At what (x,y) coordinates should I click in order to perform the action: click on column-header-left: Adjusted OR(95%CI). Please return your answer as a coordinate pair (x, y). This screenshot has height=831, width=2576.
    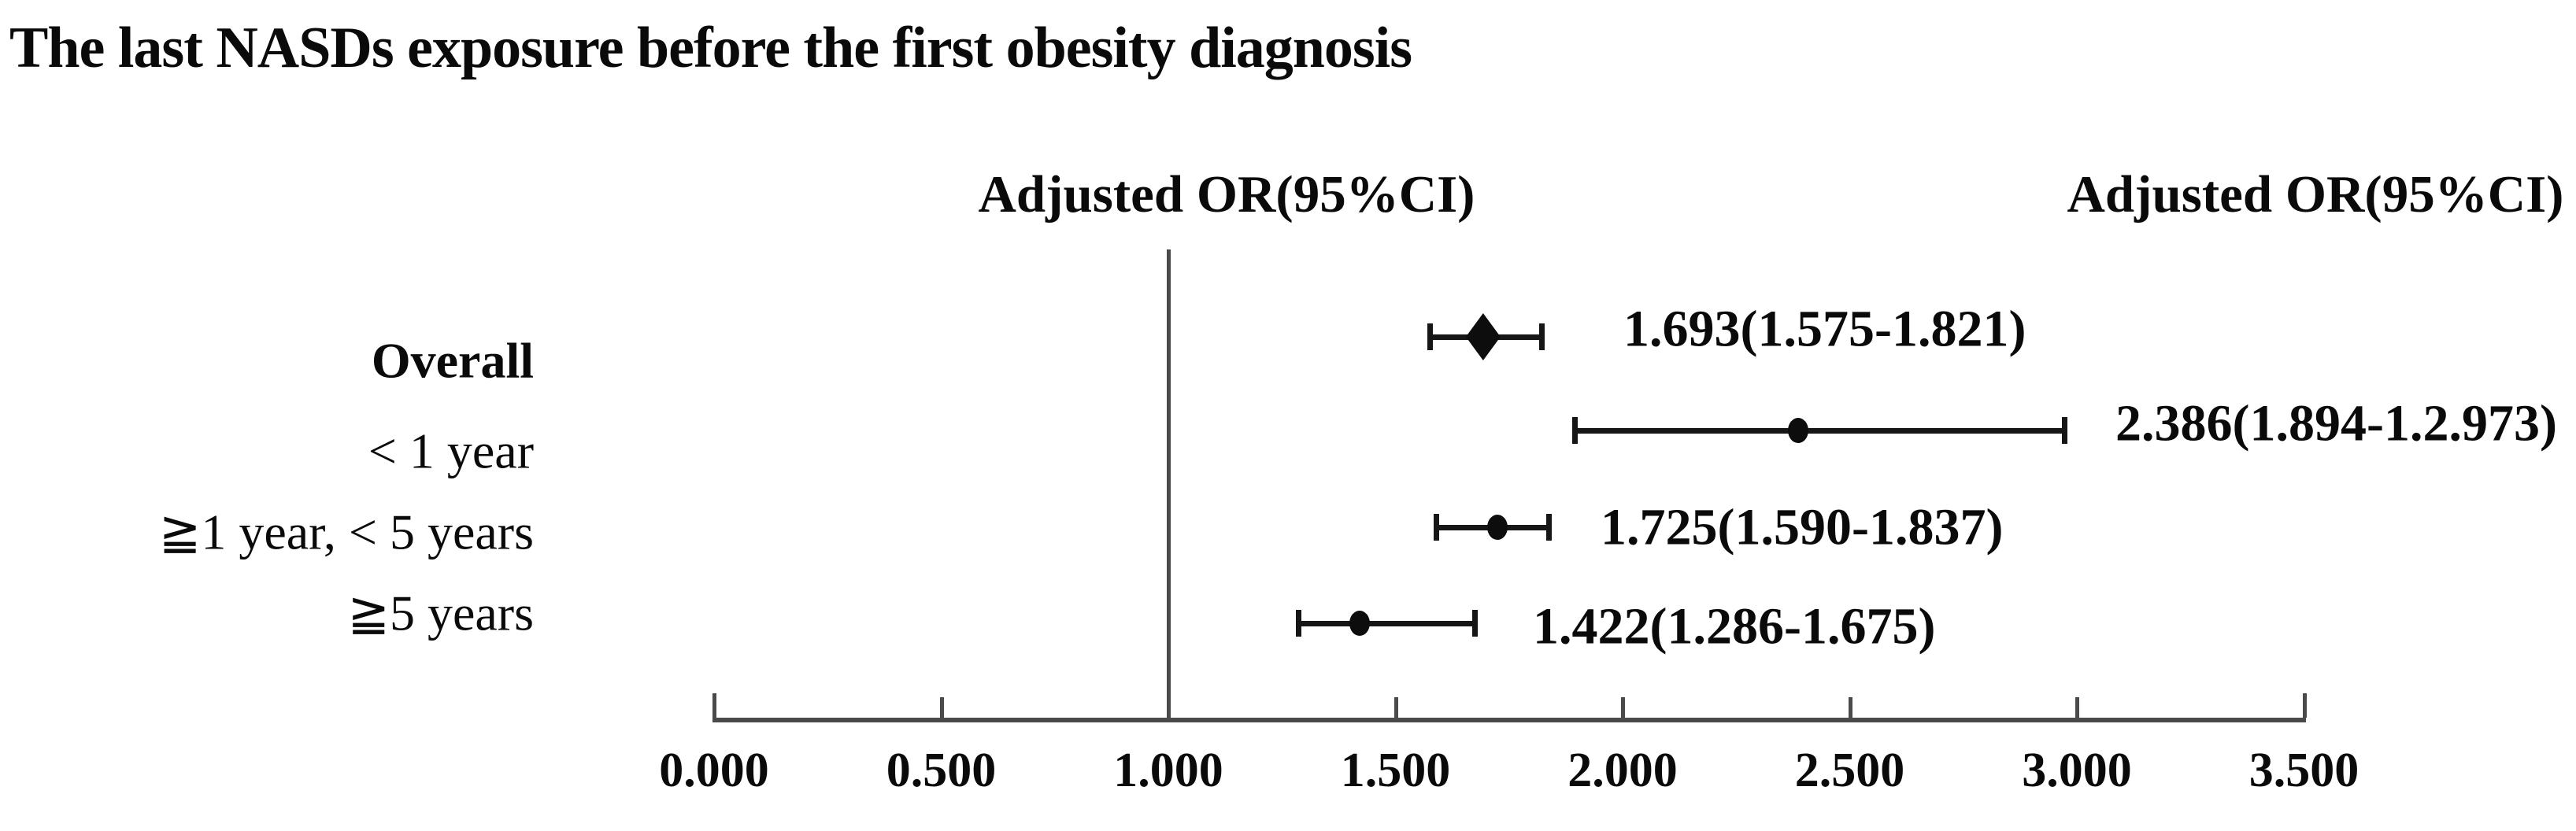
    Looking at the image, I should click on (1226, 194).